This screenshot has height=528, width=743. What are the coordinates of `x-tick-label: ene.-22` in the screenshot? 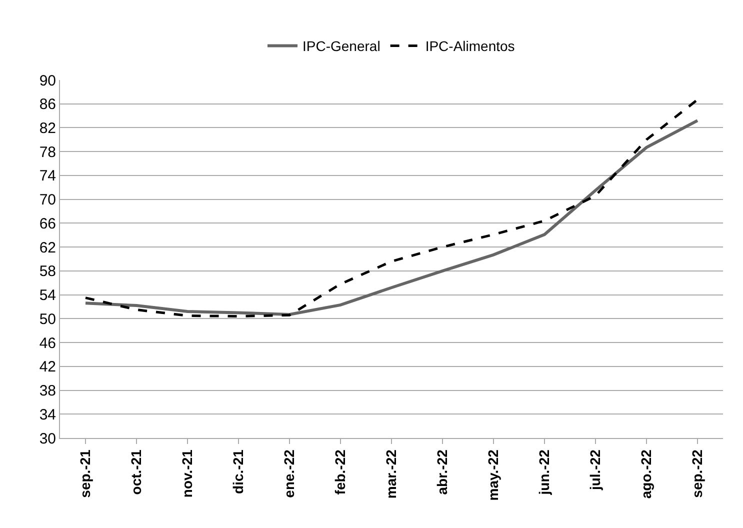 It's located at (289, 473).